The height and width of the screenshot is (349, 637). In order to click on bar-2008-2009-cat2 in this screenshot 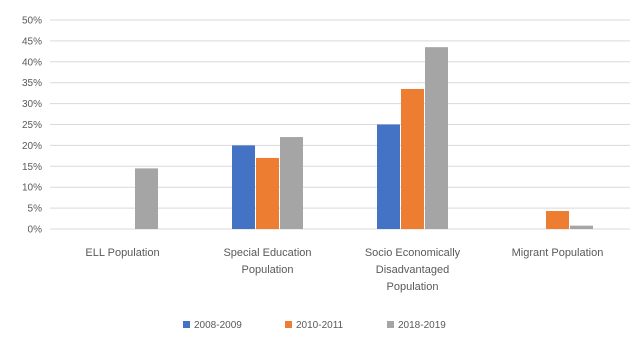, I will do `click(388, 176)`.